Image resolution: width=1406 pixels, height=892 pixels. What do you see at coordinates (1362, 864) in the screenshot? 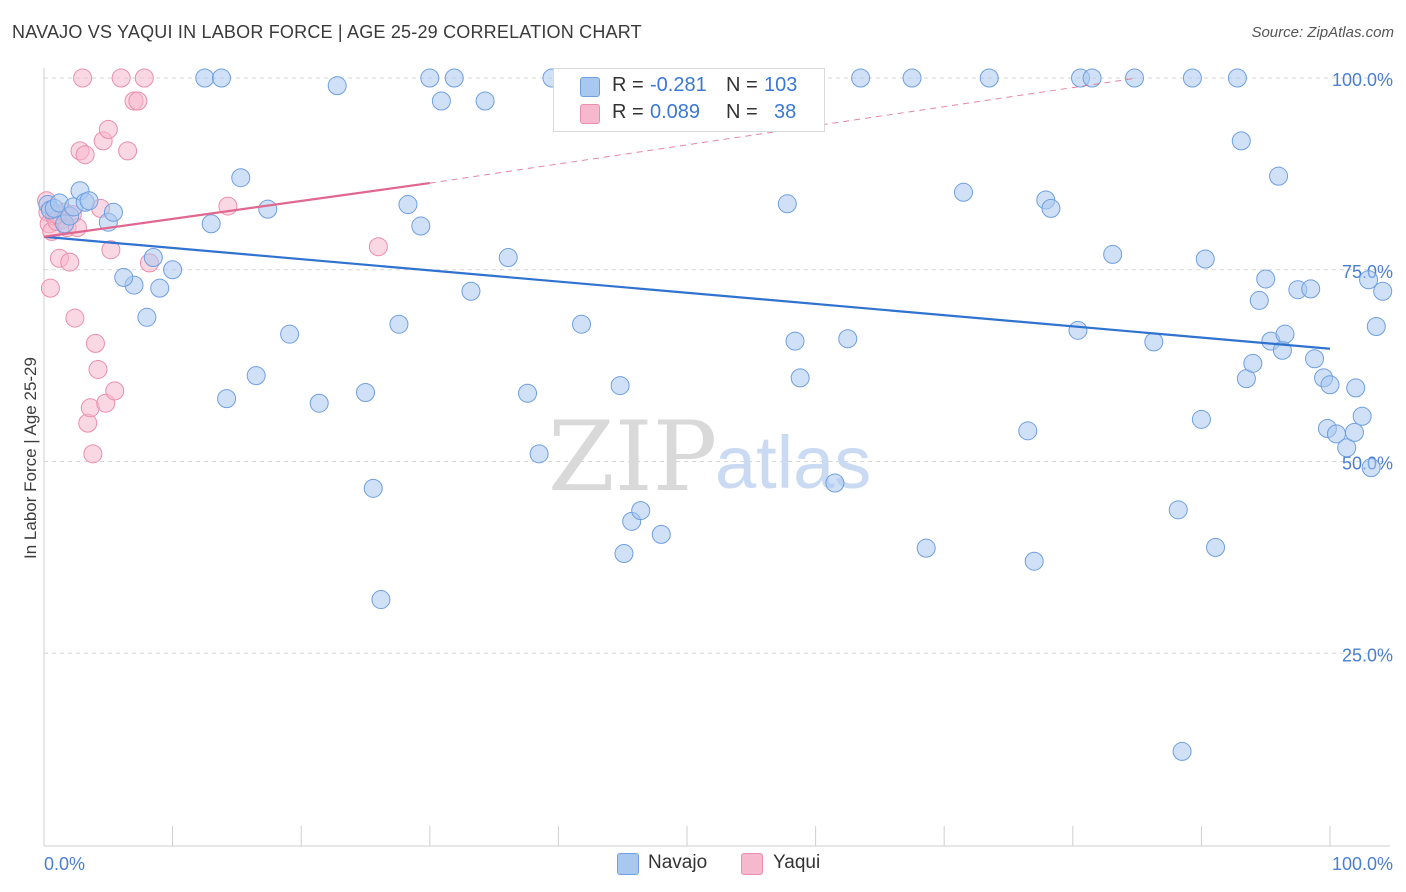
I see `x-tick-label: 100.0%` at bounding box center [1362, 864].